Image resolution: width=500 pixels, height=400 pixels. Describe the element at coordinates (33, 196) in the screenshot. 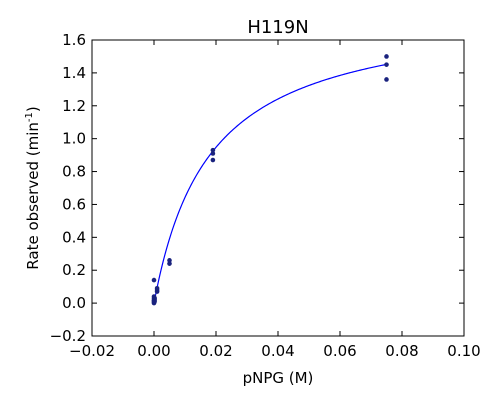

I see `y-axis-label-main: Rate observed (min` at that location.